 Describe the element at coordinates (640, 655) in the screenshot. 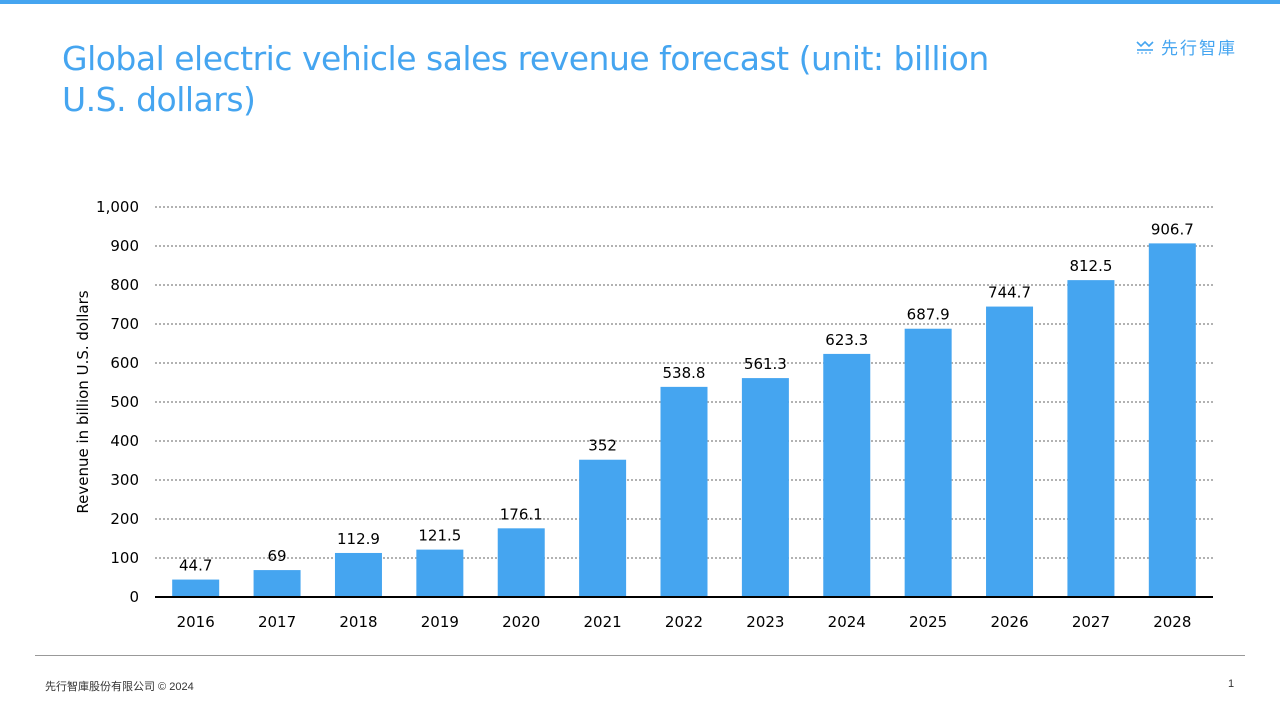

I see `footer-divider` at that location.